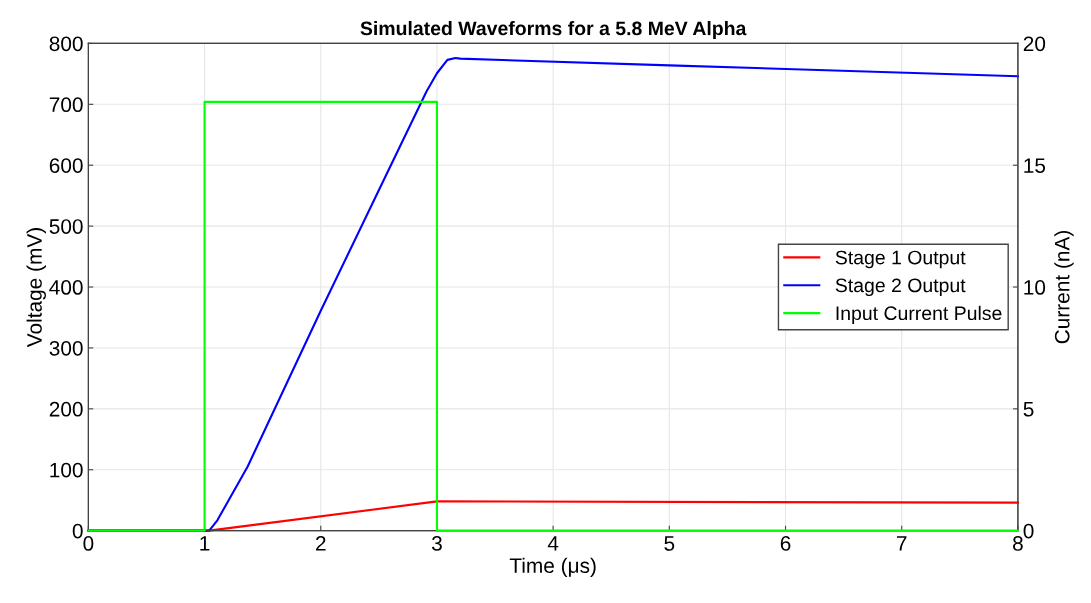 This screenshot has width=1091, height=603. I want to click on y2-tick-label: 20, so click(1034, 44).